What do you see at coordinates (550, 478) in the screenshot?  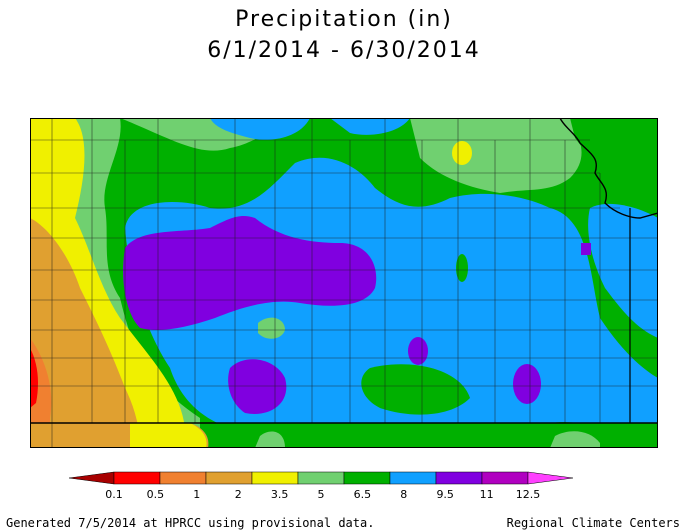 I see `legend-arrow-right` at bounding box center [550, 478].